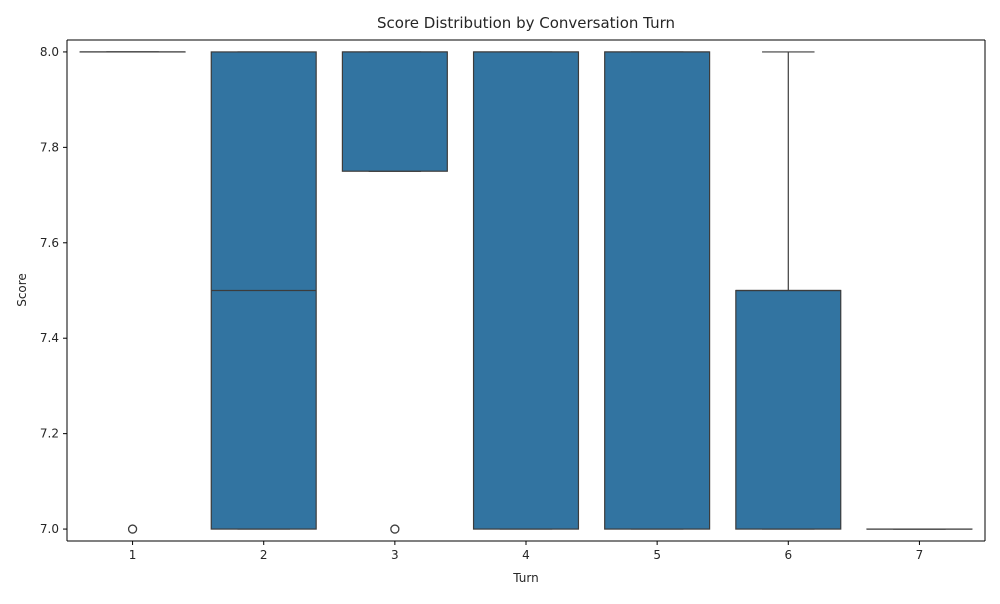  I want to click on x-tick-label: 5, so click(657, 555).